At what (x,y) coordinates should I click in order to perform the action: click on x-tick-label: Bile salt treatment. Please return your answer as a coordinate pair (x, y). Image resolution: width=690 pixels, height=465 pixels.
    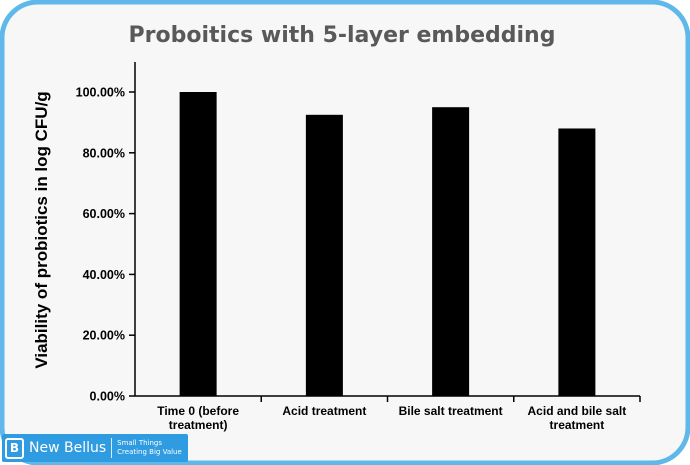
    Looking at the image, I should click on (451, 411).